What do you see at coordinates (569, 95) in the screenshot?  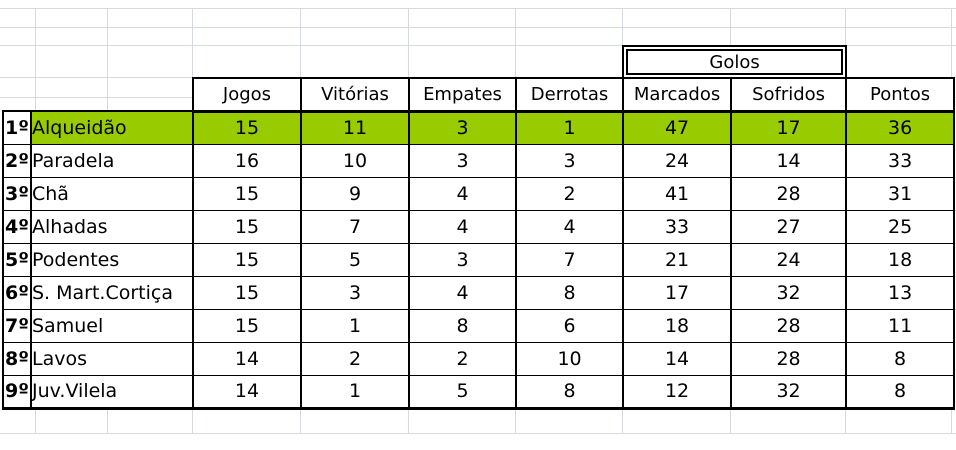 I see `column-header-derrotas: Derrotas` at bounding box center [569, 95].